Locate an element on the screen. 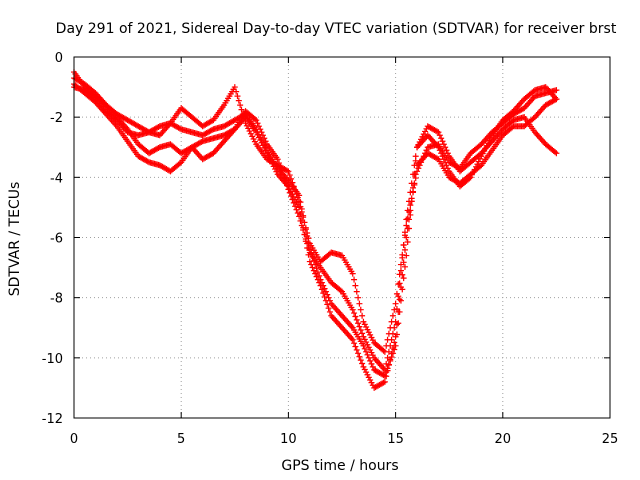 The width and height of the screenshot is (640, 480). x-tick-label: 20 is located at coordinates (503, 439).